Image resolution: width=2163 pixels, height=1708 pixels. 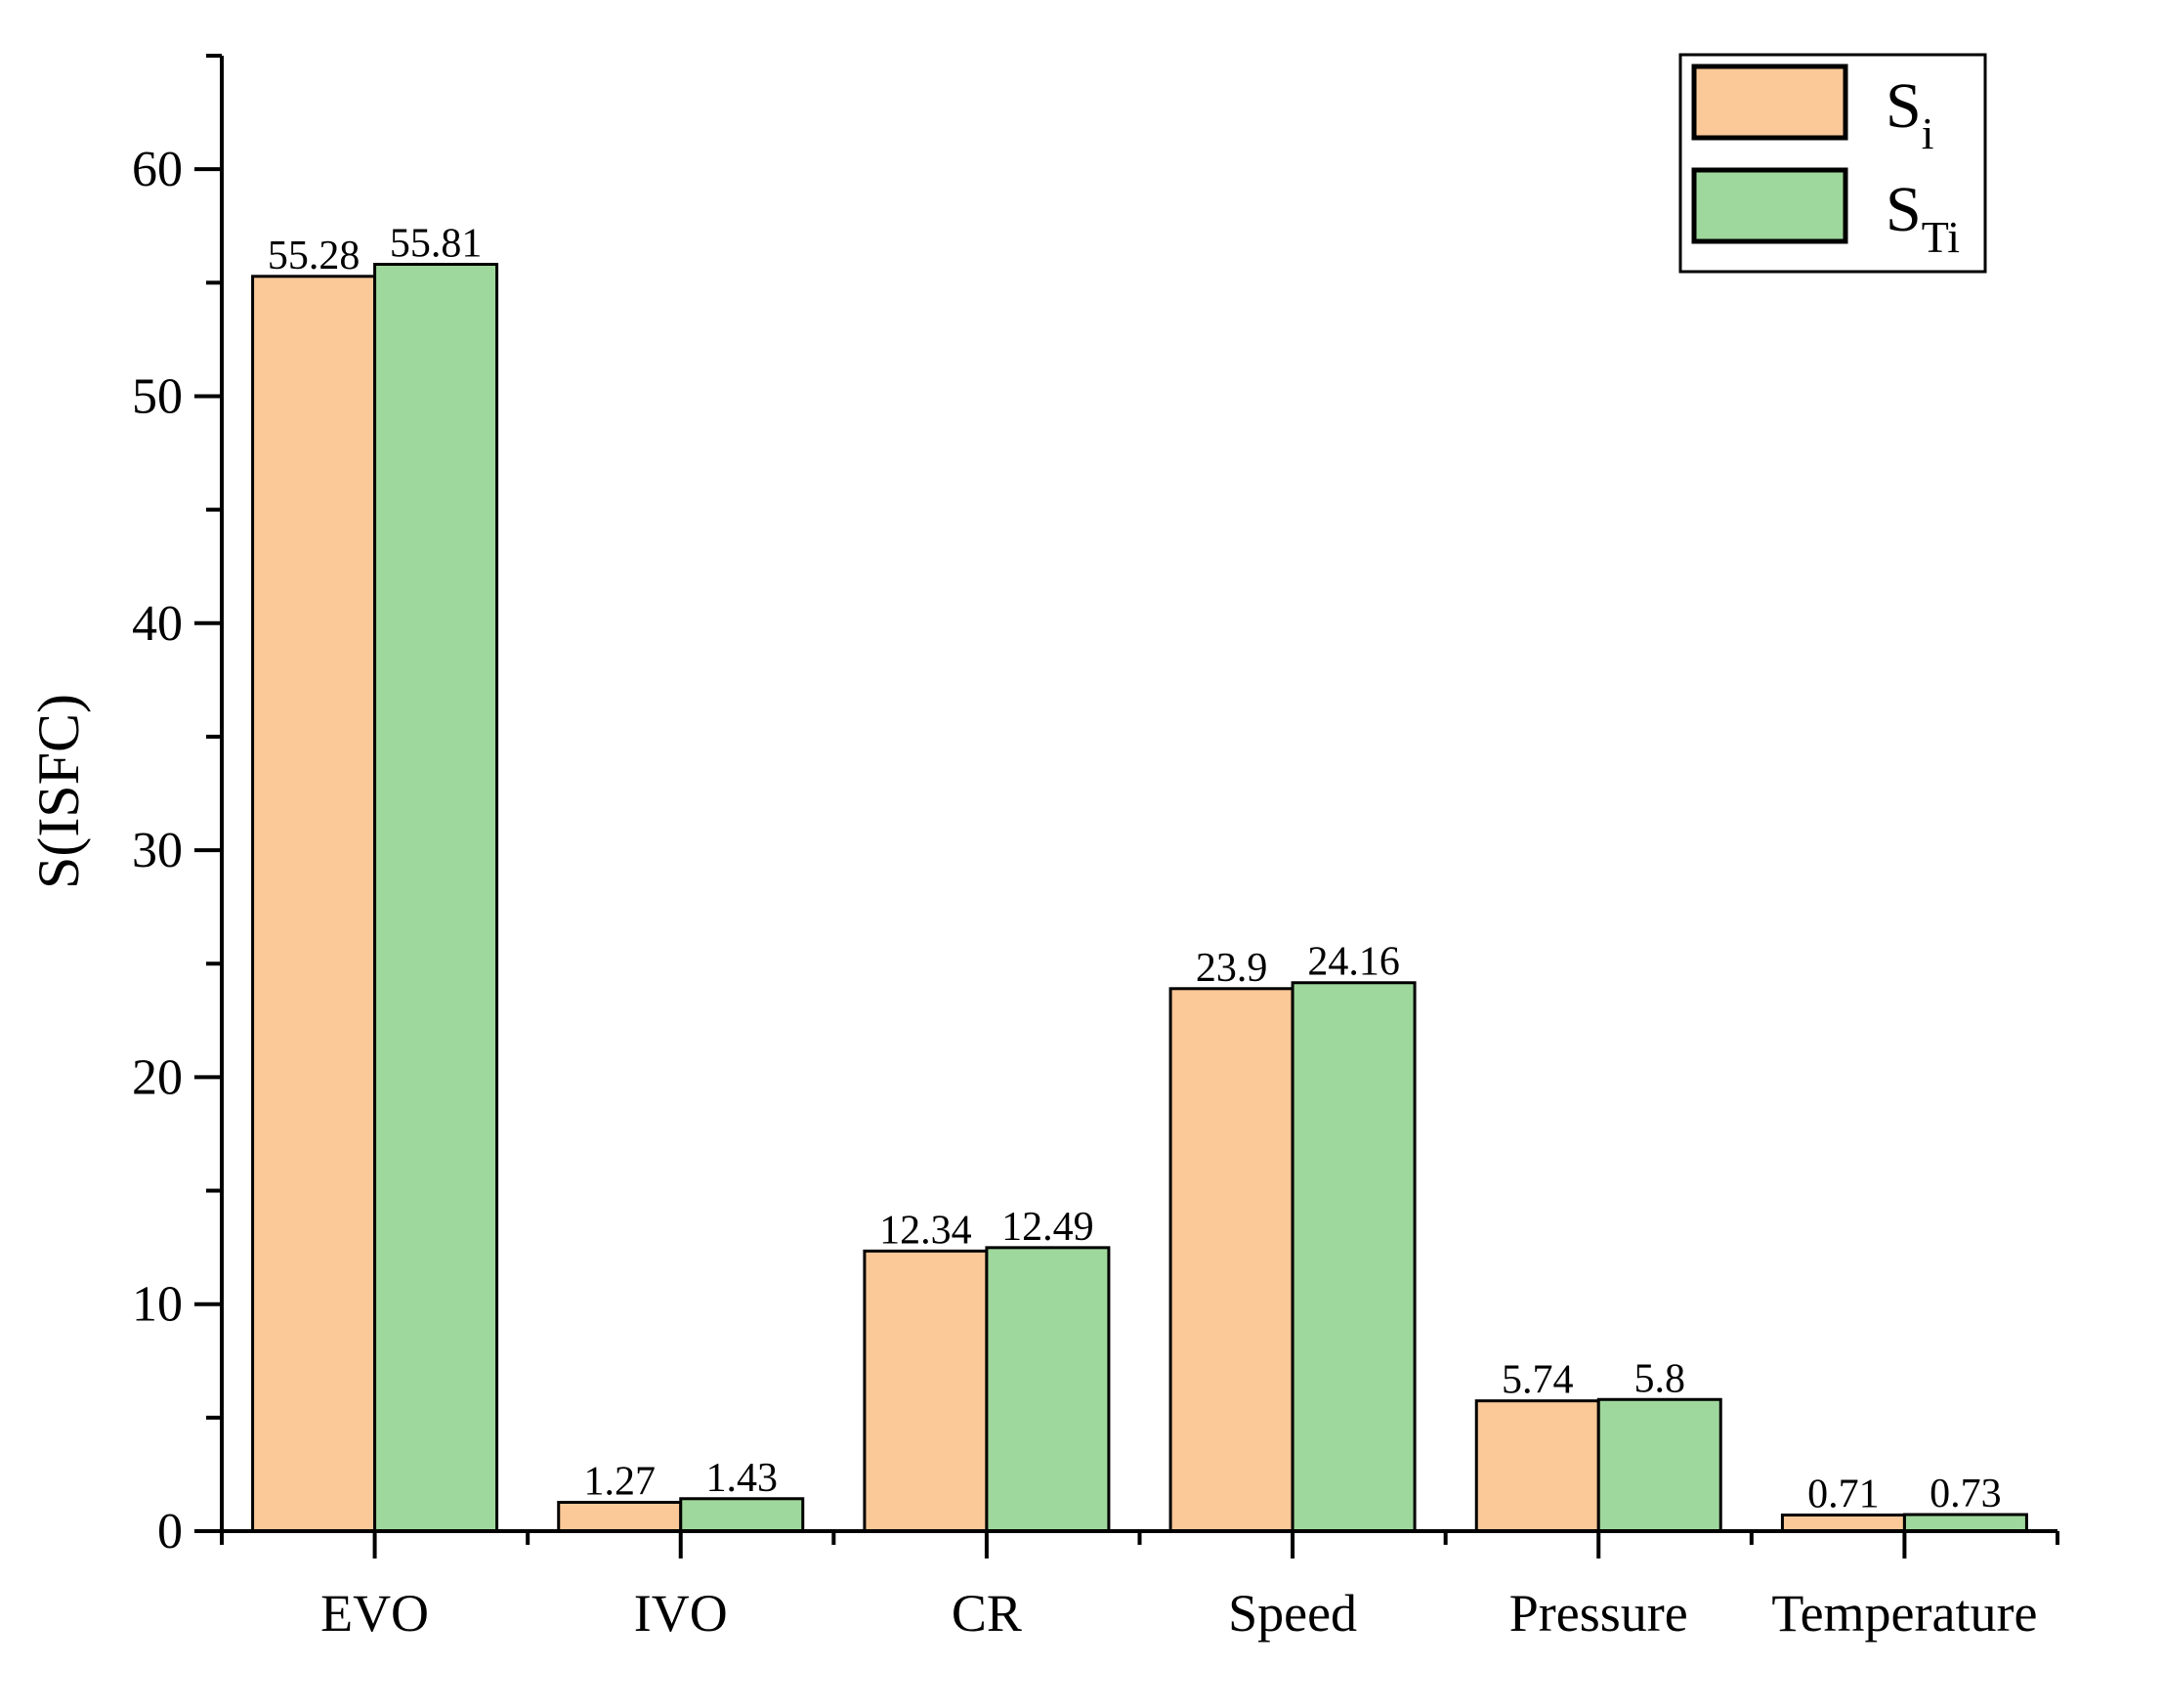 What do you see at coordinates (1770, 102) in the screenshot?
I see `legend-swatch-si` at bounding box center [1770, 102].